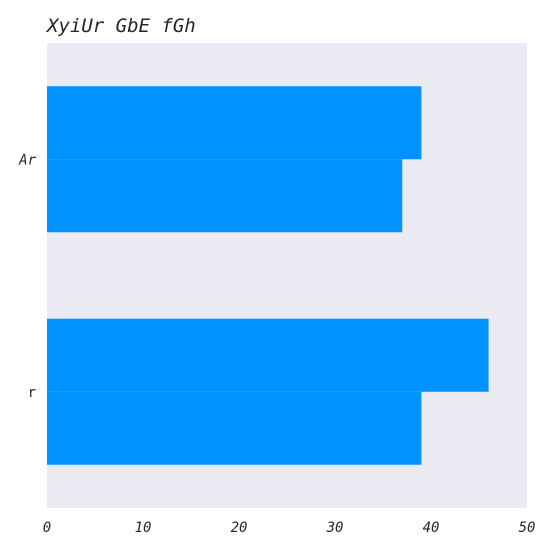 The image size is (553, 553). I want to click on x-tick-label: 30, so click(335, 528).